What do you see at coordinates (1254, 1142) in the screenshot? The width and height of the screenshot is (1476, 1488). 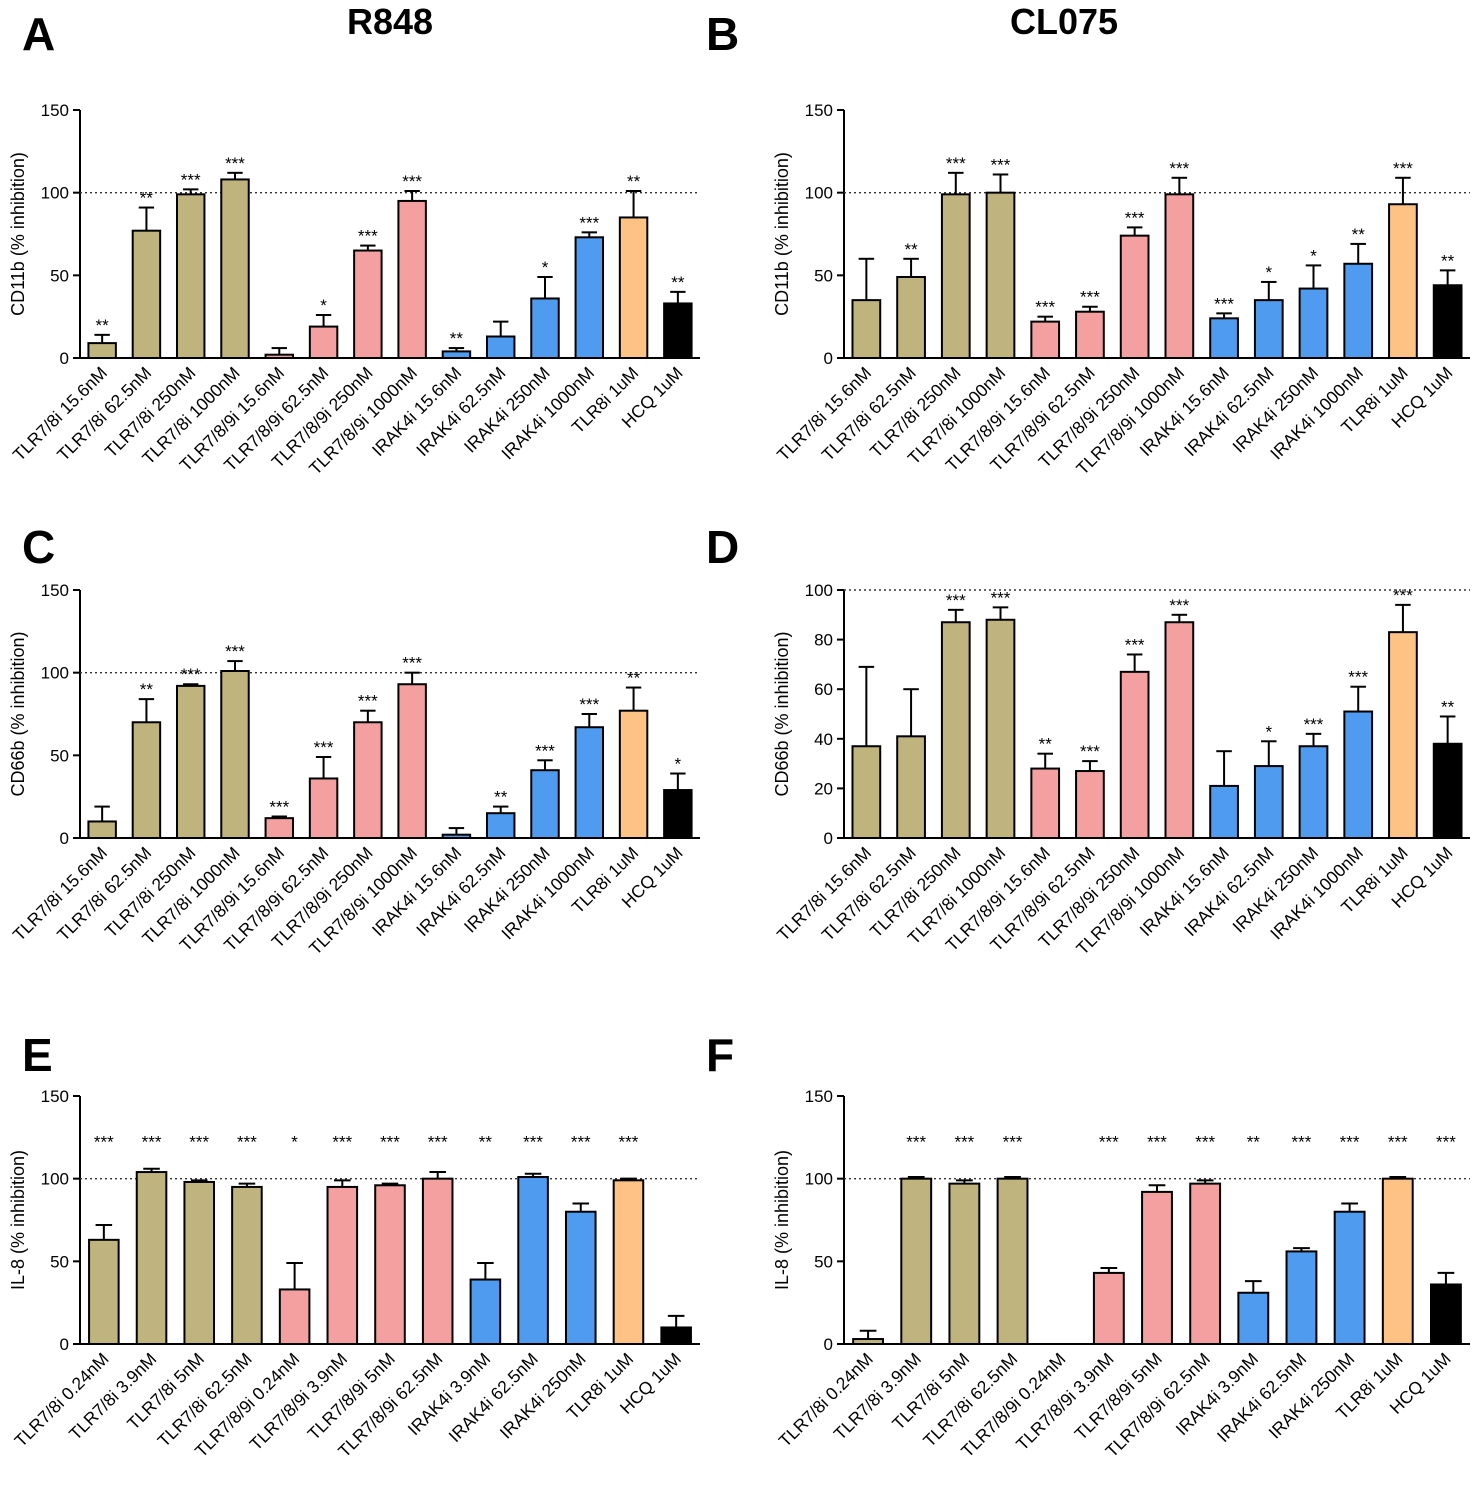 I see `significance-F-8: **` at bounding box center [1254, 1142].